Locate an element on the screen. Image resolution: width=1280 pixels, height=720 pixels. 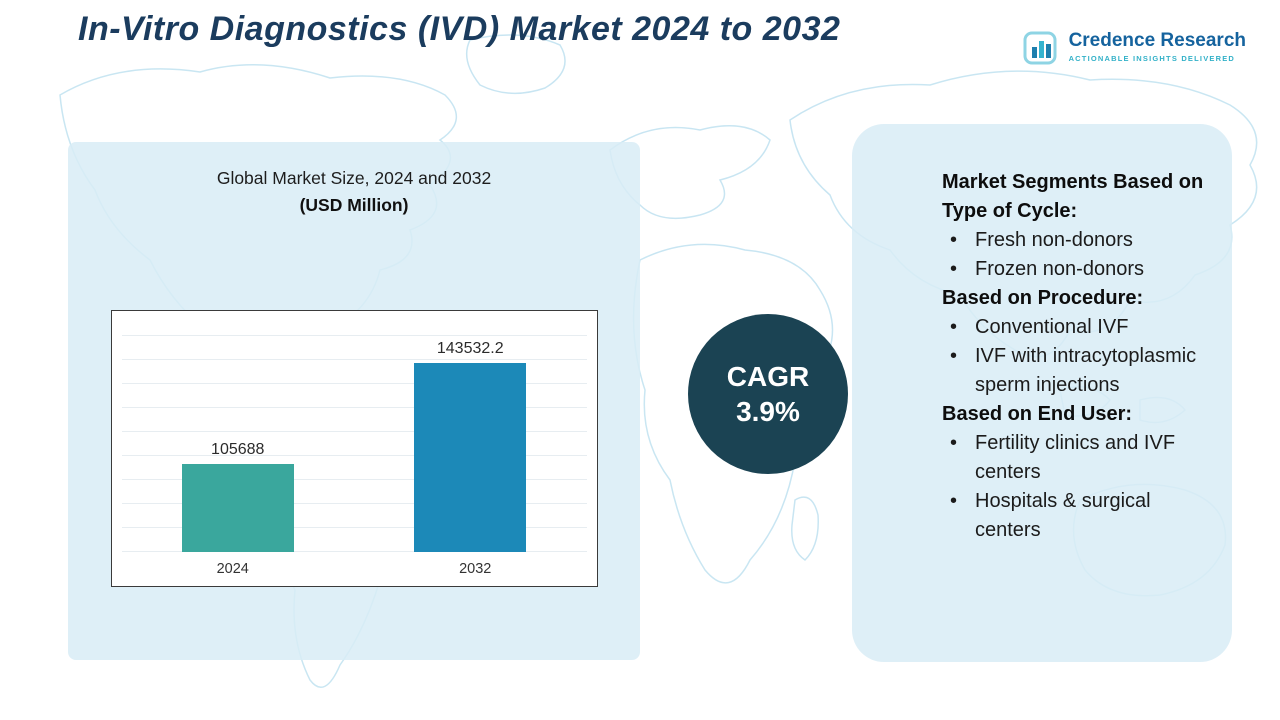
bar-column: 105688 is located at coordinates (237, 435).